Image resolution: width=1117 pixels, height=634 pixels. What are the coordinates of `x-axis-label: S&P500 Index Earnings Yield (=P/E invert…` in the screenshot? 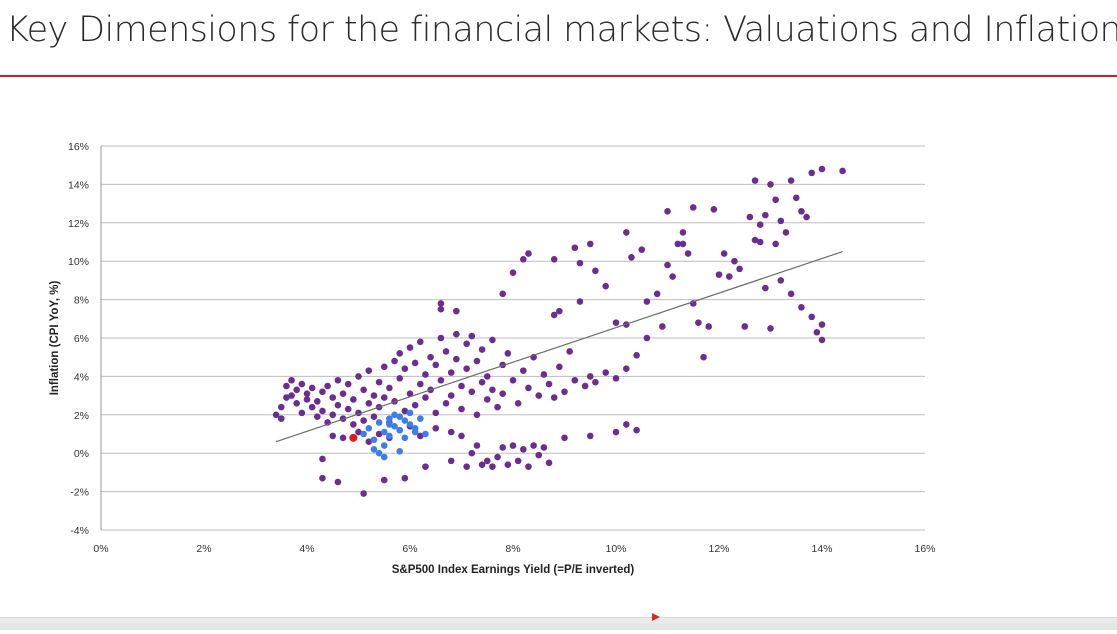 It's located at (513, 570).